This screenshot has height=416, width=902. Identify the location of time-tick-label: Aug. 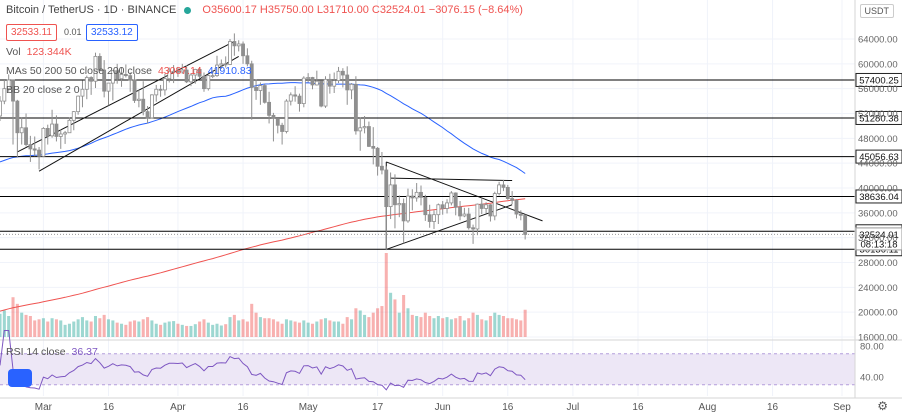
(708, 407).